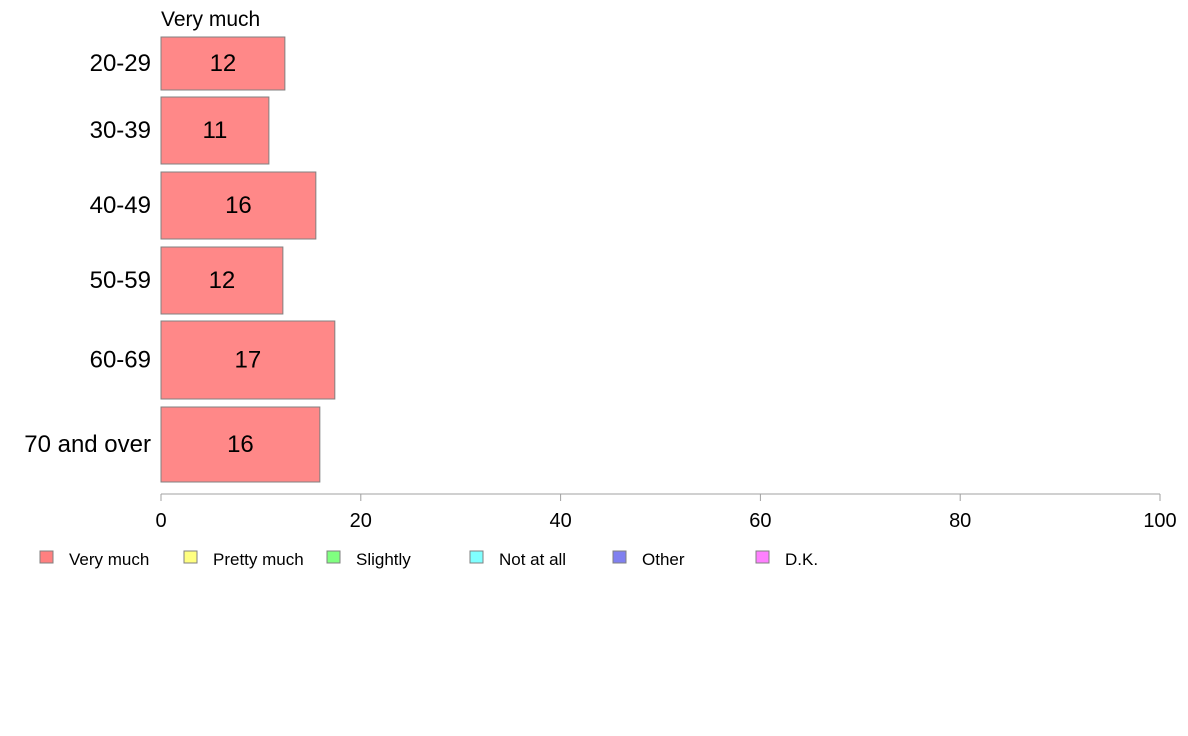 The height and width of the screenshot is (736, 1188). Describe the element at coordinates (801, 559) in the screenshot. I see `legend-label: D.K.` at that location.